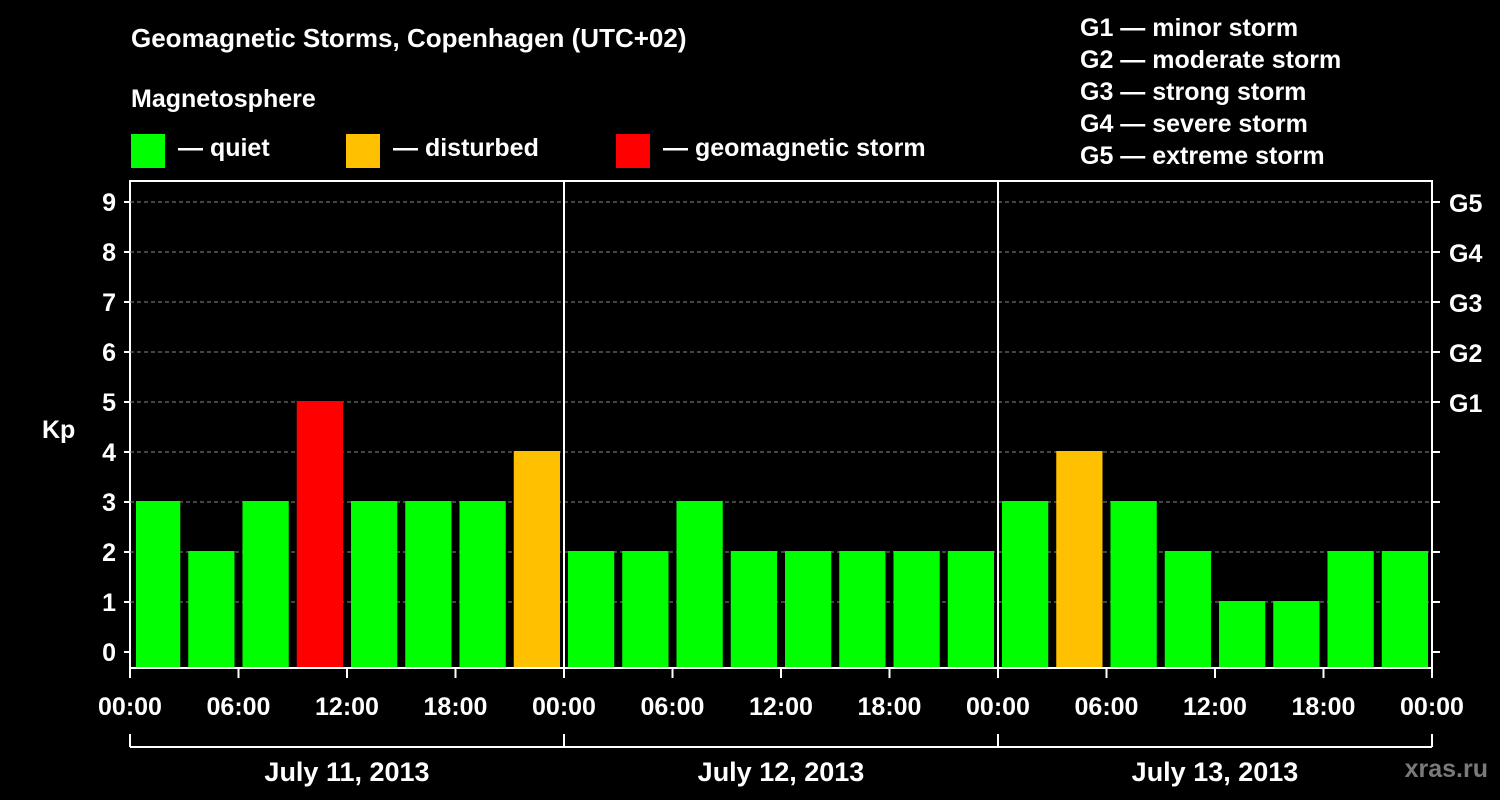  What do you see at coordinates (1215, 772) in the screenshot?
I see `day-label: July 13, 2013` at bounding box center [1215, 772].